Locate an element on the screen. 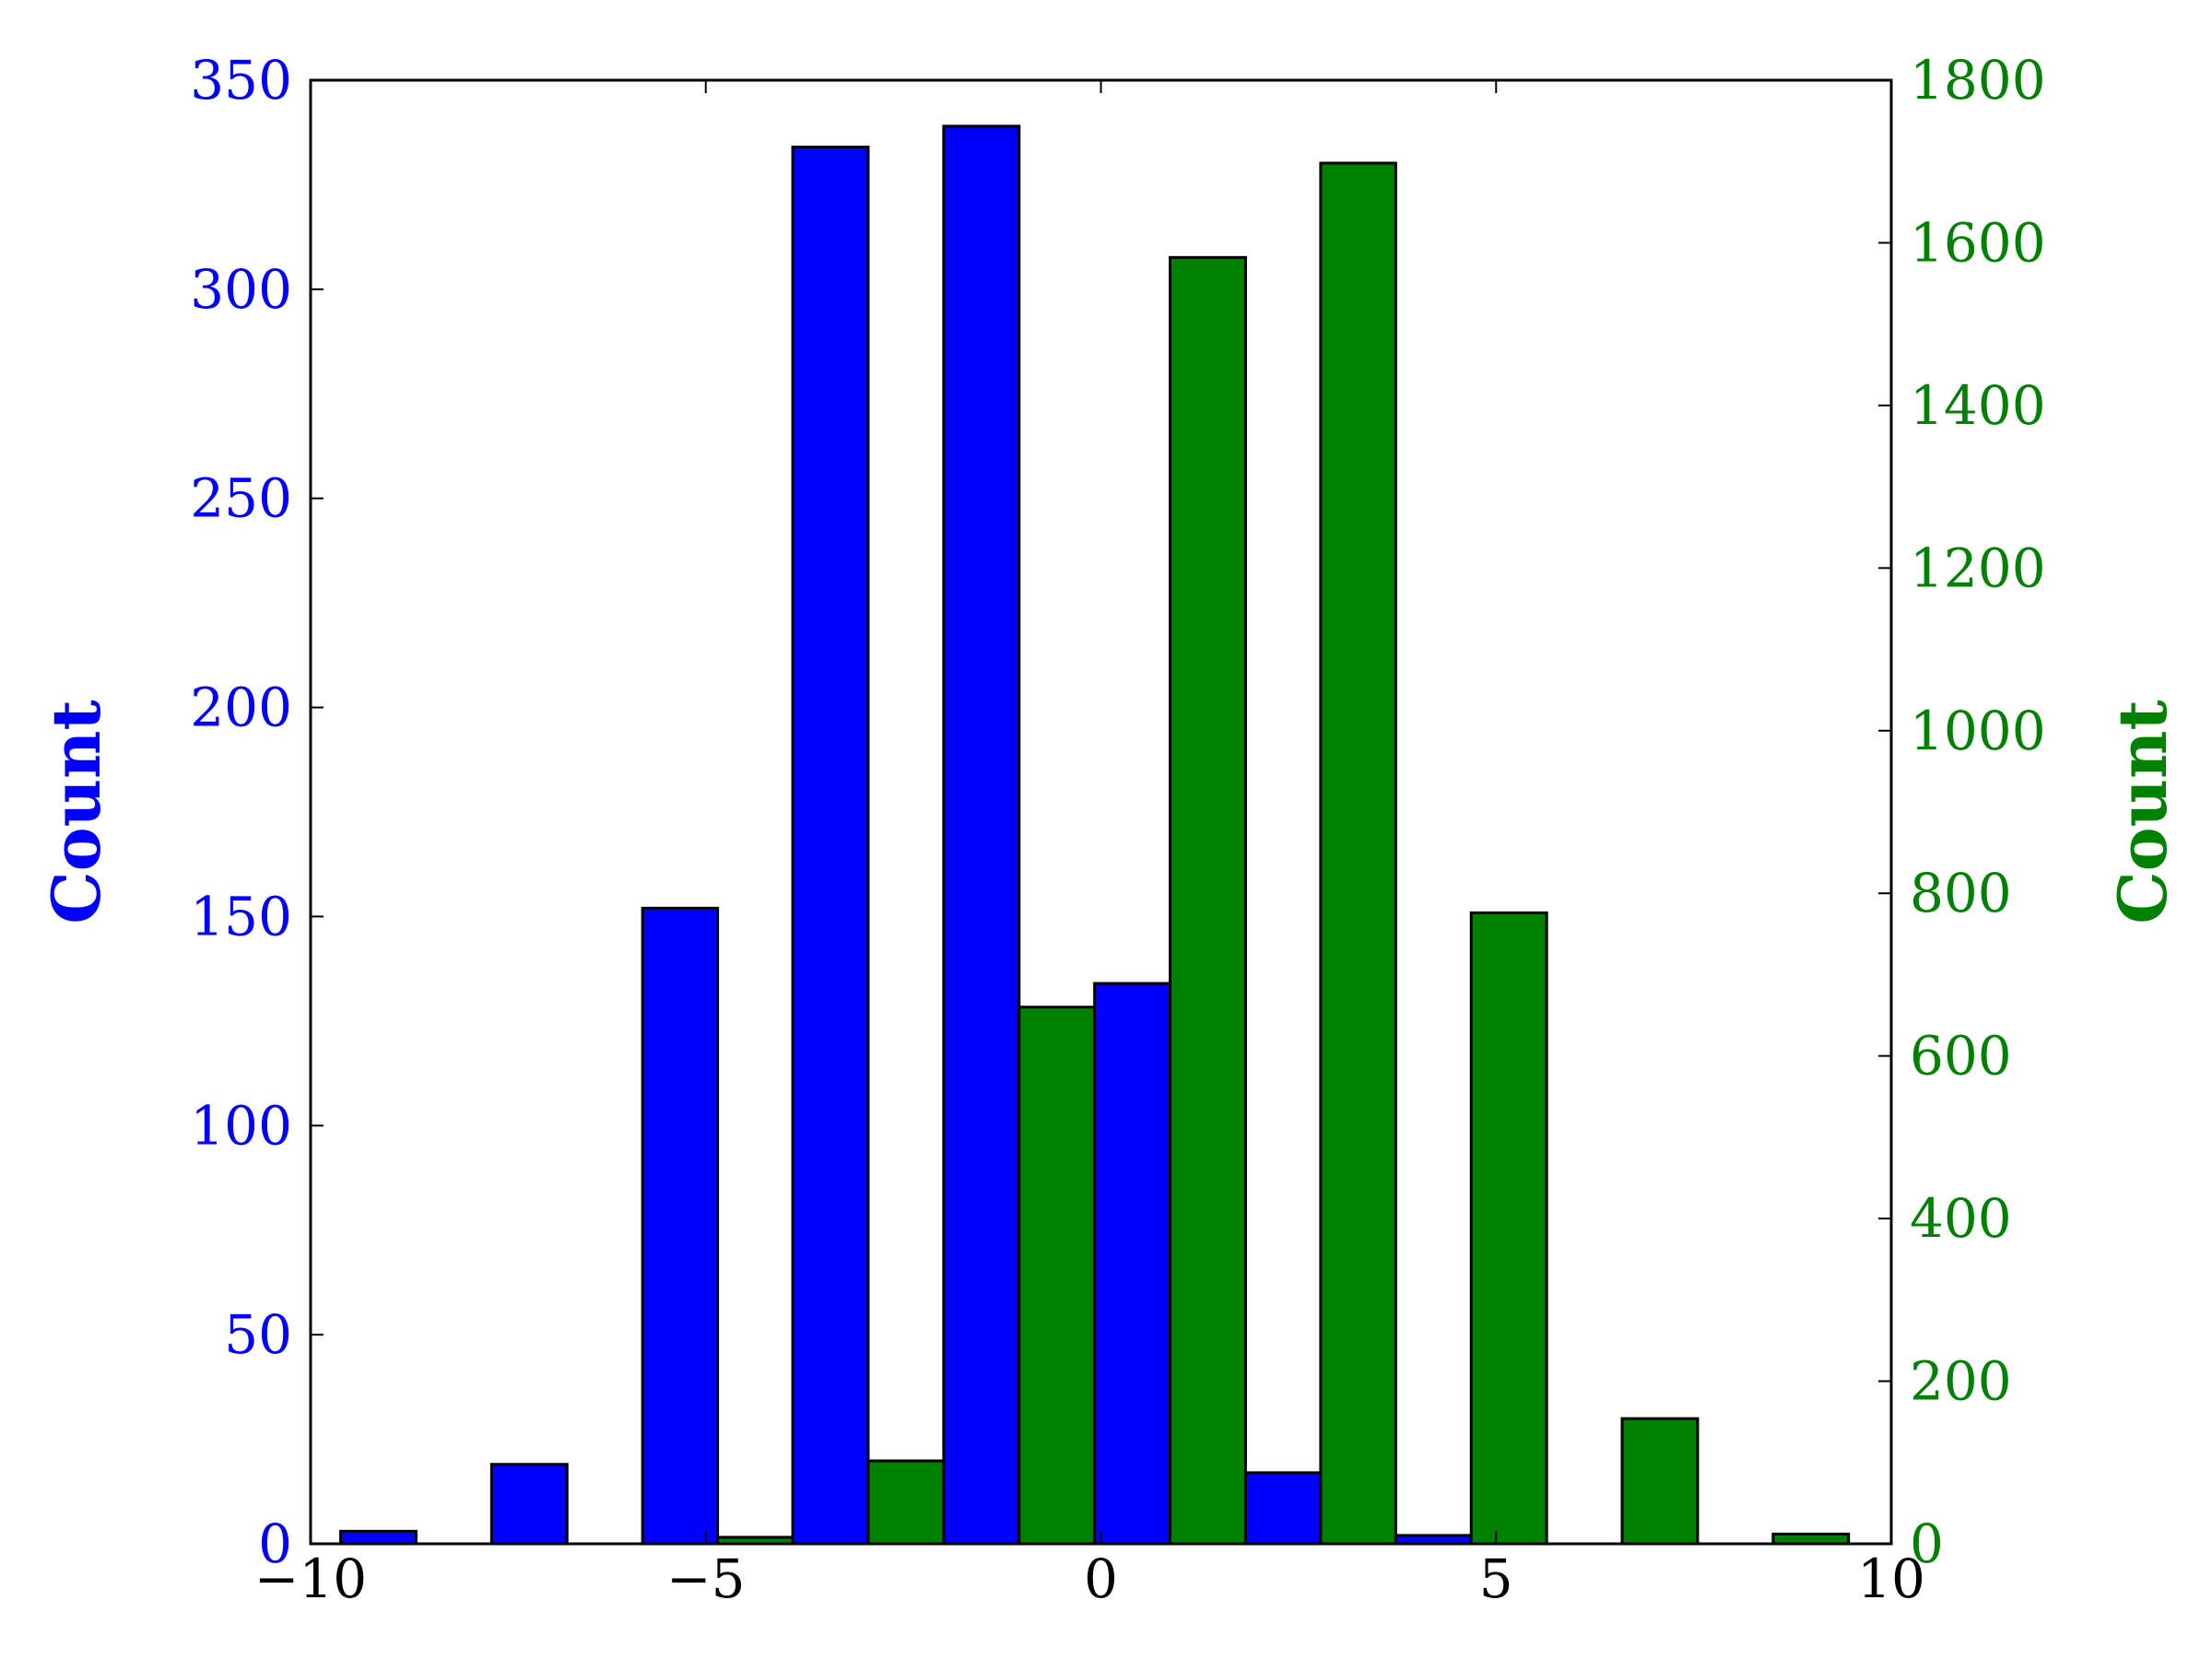 This screenshot has width=2212, height=1659. right-y-tick-label: 1600 is located at coordinates (1978, 242).